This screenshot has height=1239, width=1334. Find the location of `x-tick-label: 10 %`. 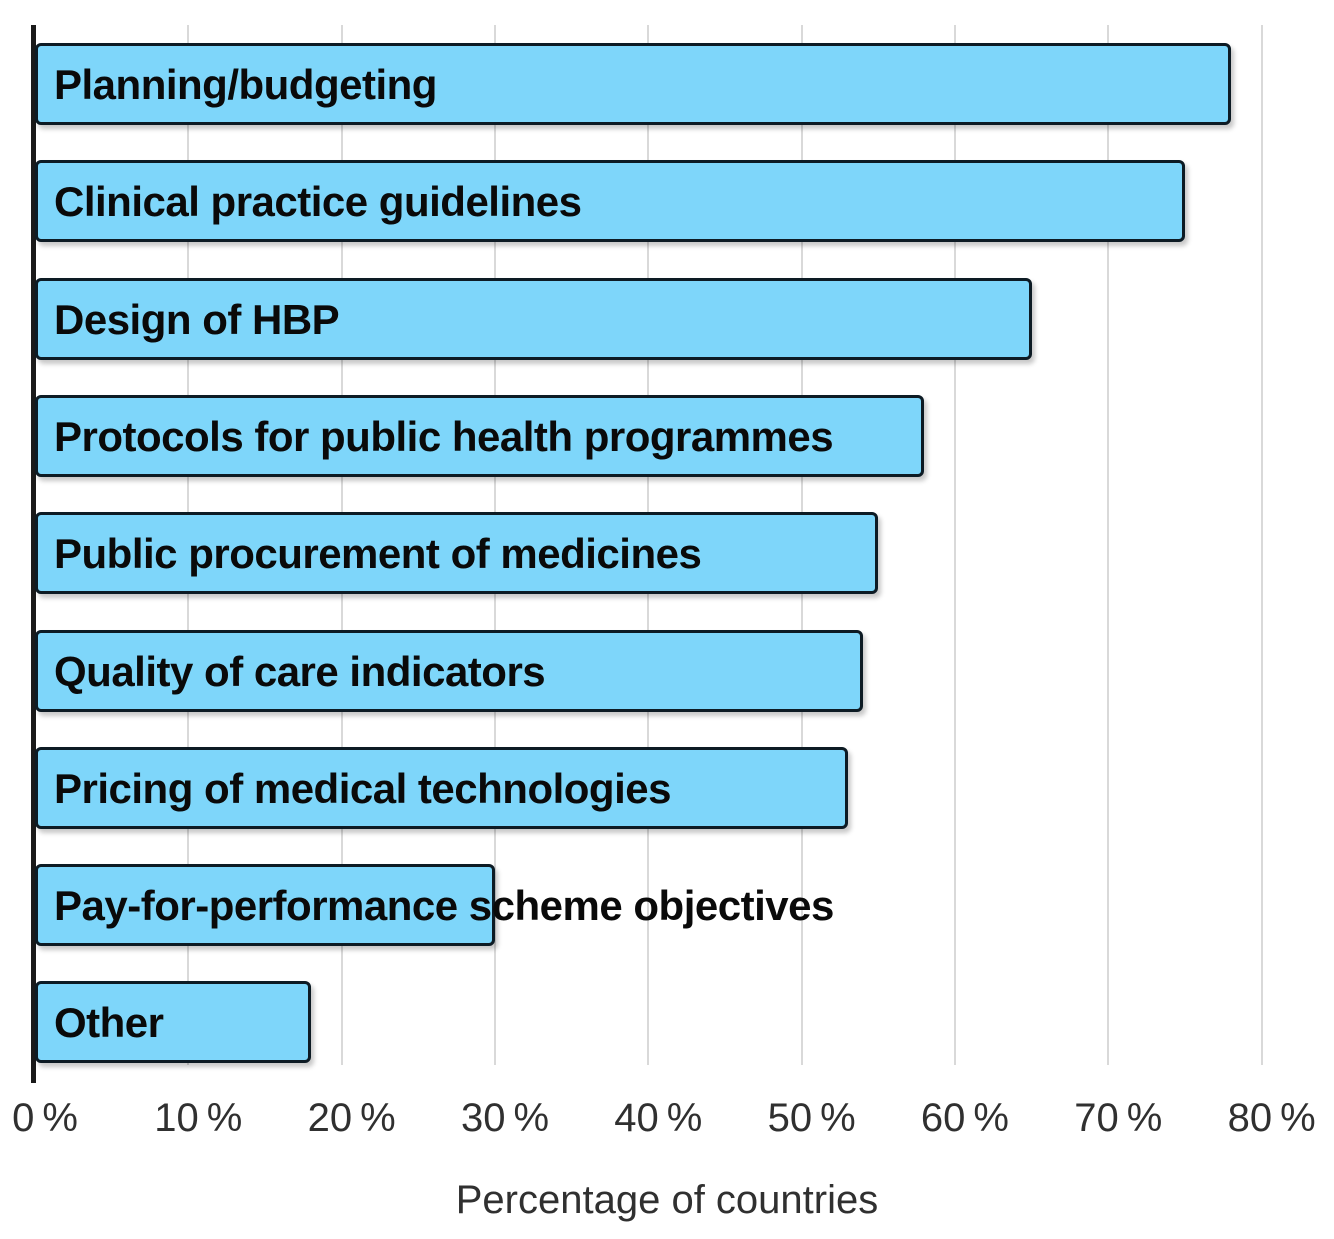

x-tick-label: 10 % is located at coordinates (198, 1118).